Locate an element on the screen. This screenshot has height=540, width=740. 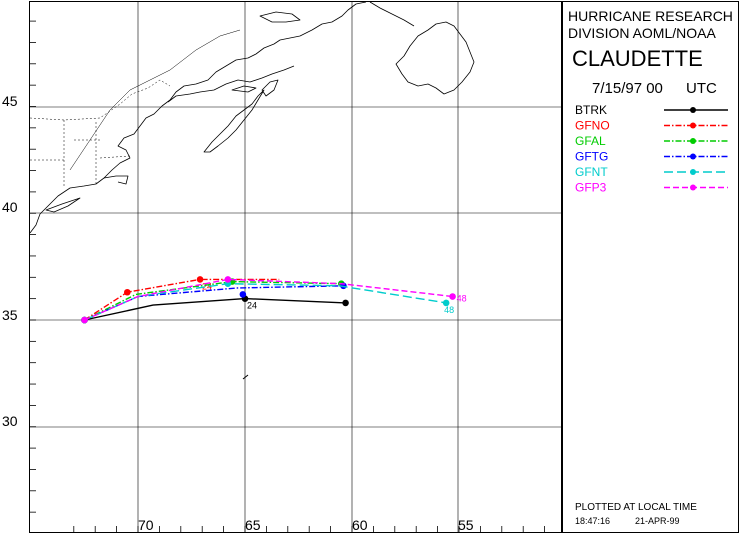
storm-name: CLAUDETTE is located at coordinates (637, 58).